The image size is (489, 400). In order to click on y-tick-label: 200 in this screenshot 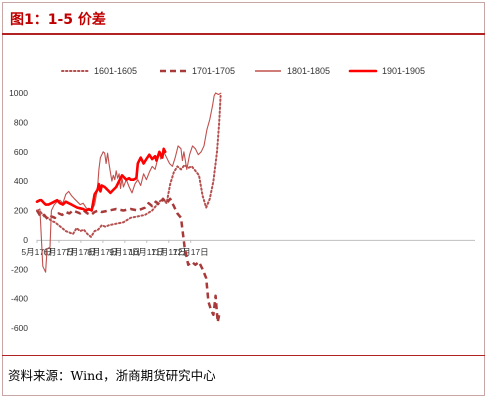, I will do `click(21, 211)`.